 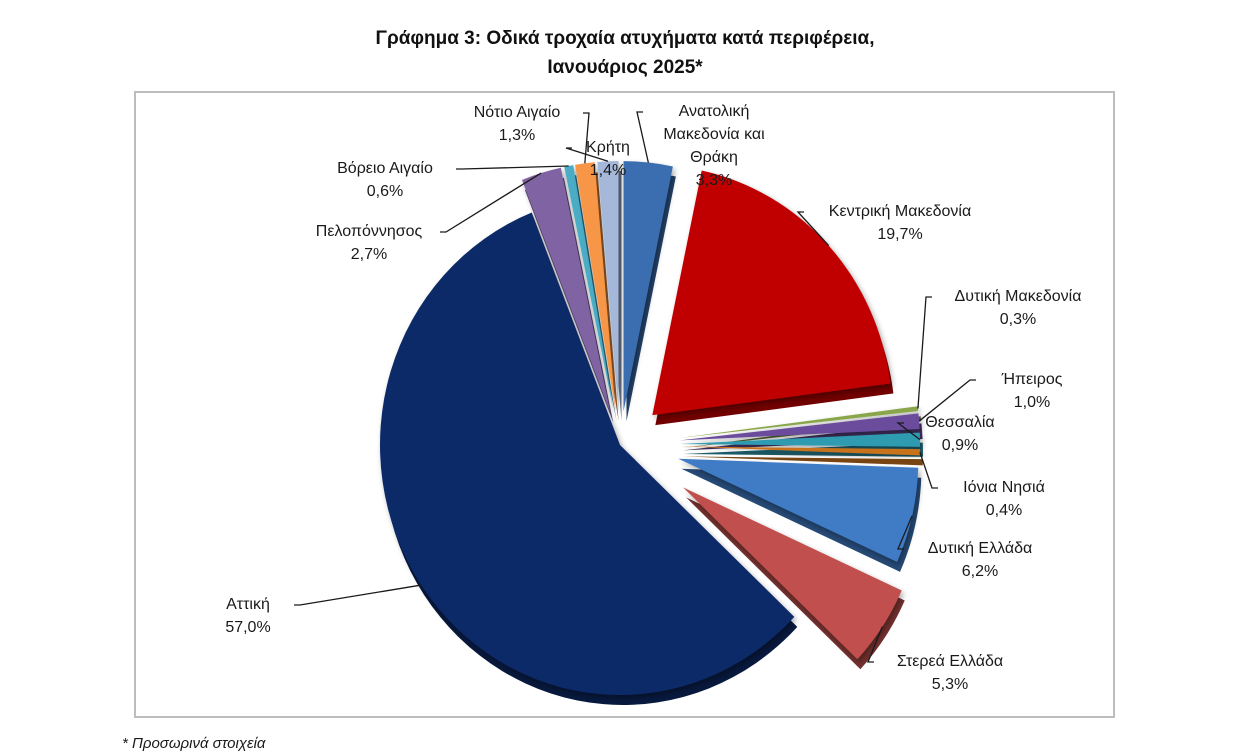 I want to click on data-label: Θεσσαλία 0,9%, so click(x=960, y=434).